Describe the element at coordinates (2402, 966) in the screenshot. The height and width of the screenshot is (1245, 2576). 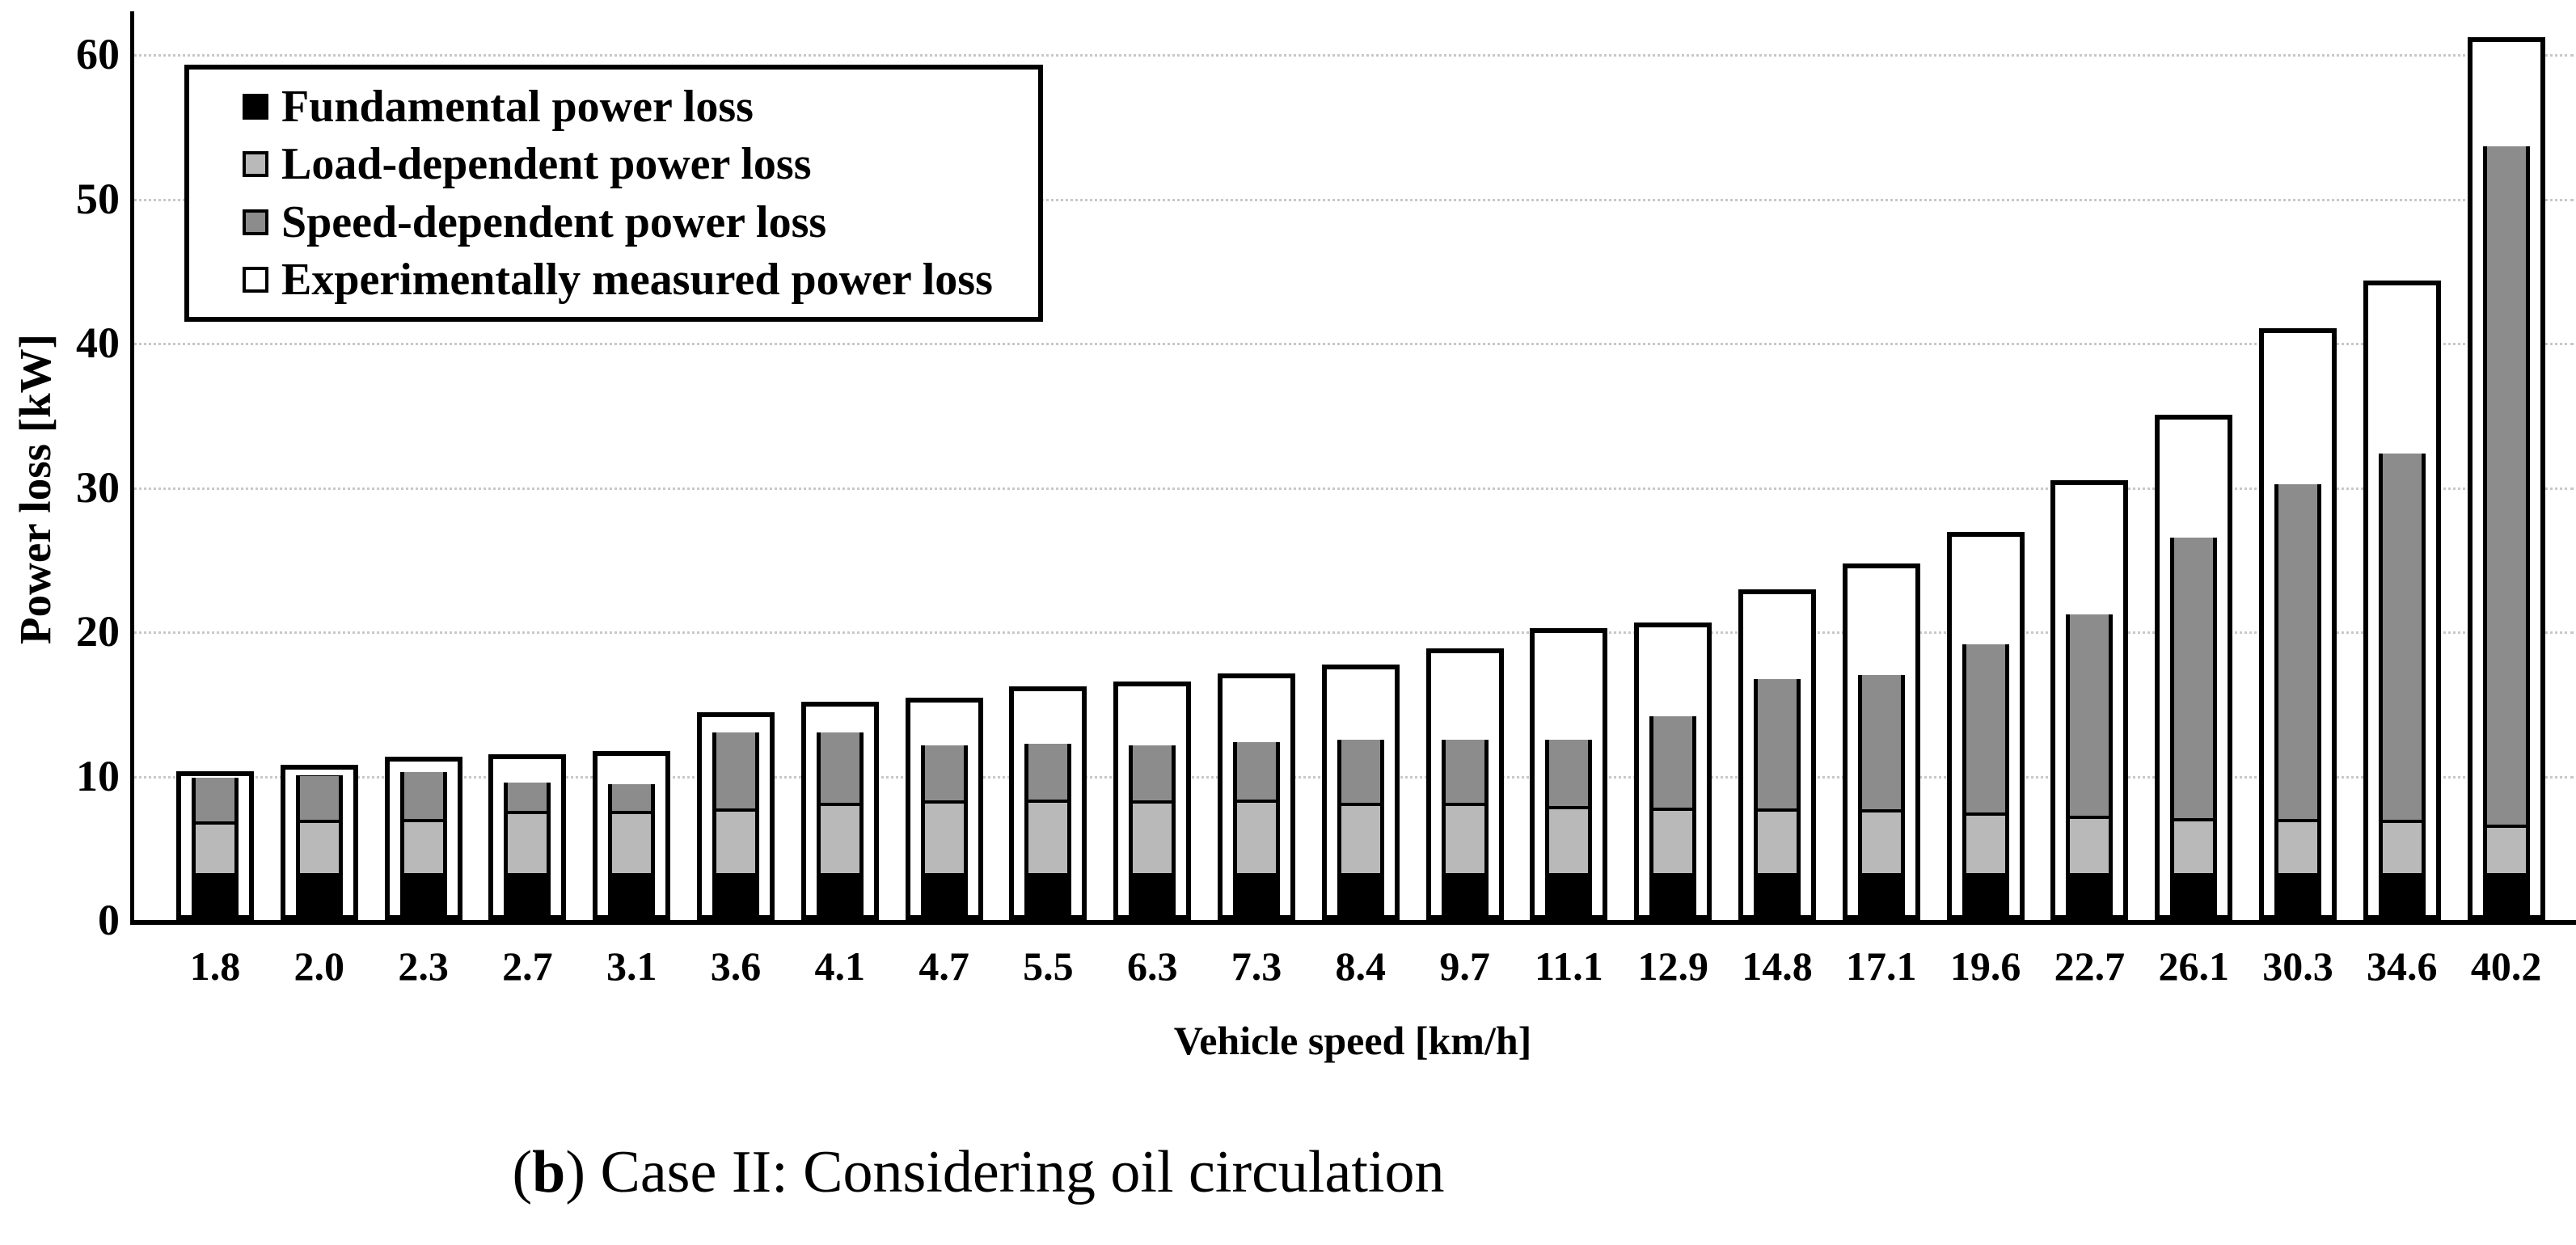
I see `x-tick-label: 34.6` at that location.